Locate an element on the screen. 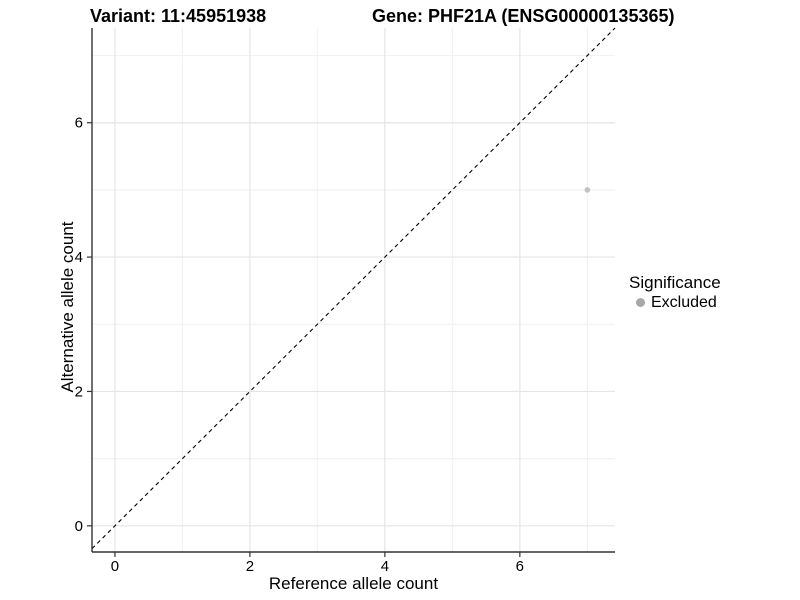 The image size is (800, 600). x-tick-label: 0 is located at coordinates (115, 566).